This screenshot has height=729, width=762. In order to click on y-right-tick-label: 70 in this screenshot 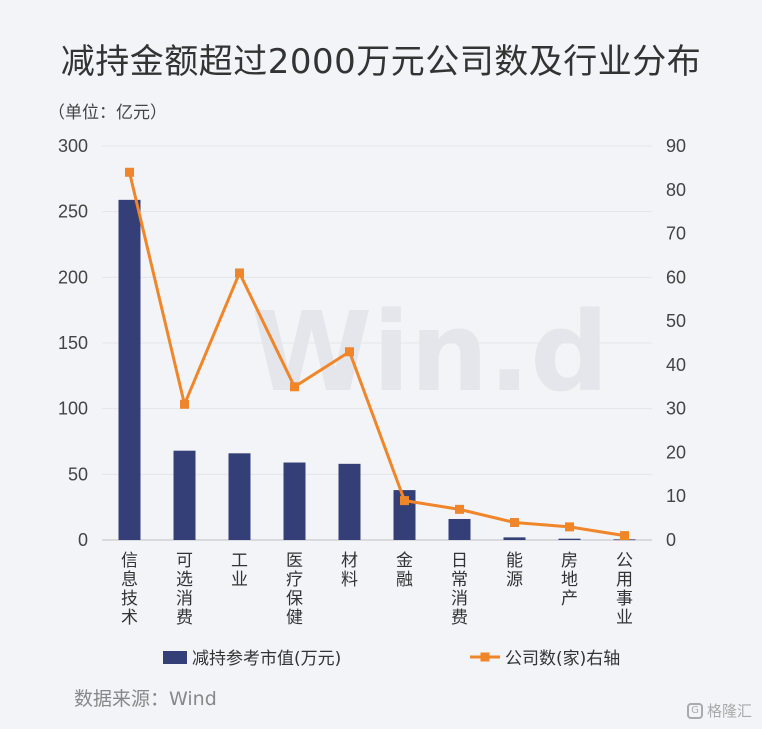, I will do `click(676, 234)`.